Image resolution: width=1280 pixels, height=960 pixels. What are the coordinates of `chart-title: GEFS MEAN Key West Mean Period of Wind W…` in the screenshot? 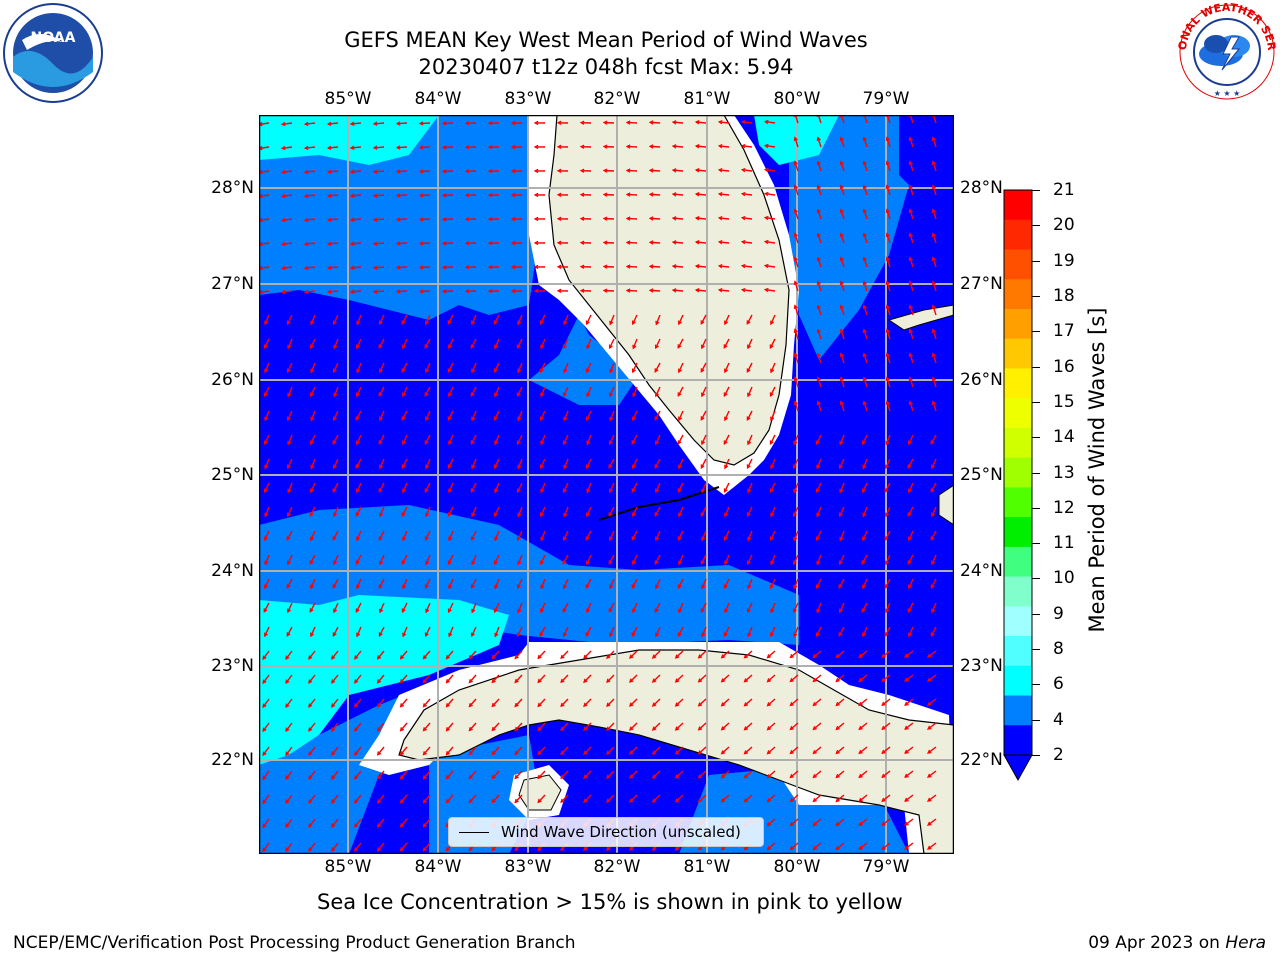 It's located at (606, 40).